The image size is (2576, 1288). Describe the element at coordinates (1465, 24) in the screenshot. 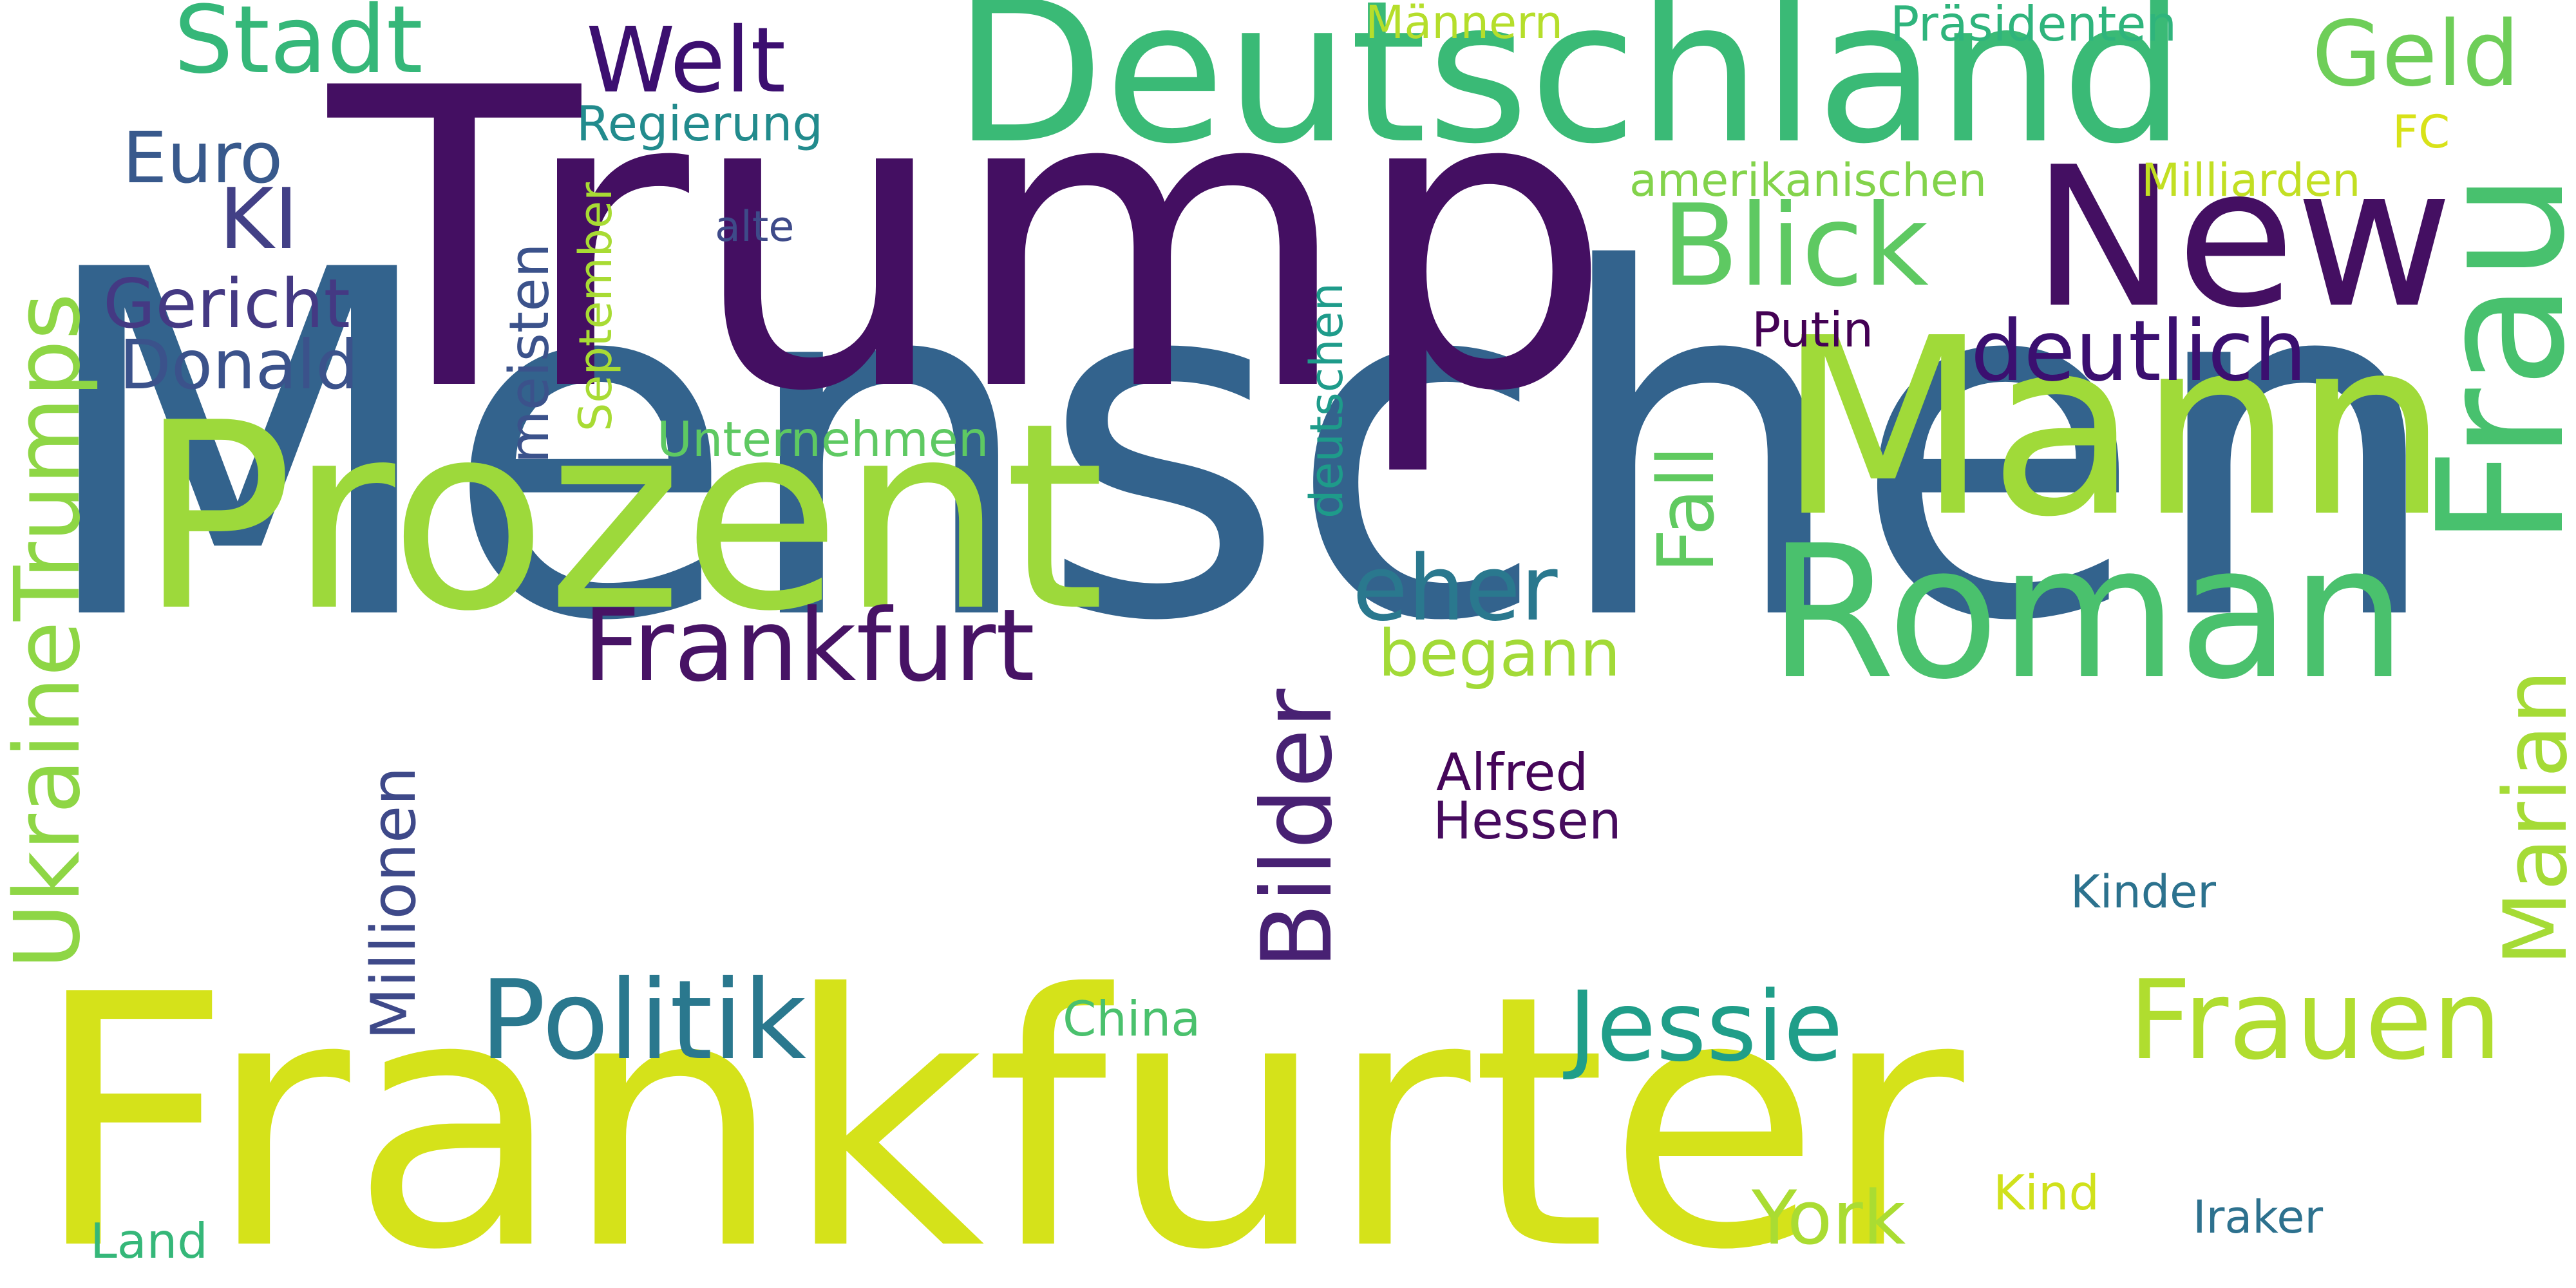

I see `word-maennern: Männern` at that location.